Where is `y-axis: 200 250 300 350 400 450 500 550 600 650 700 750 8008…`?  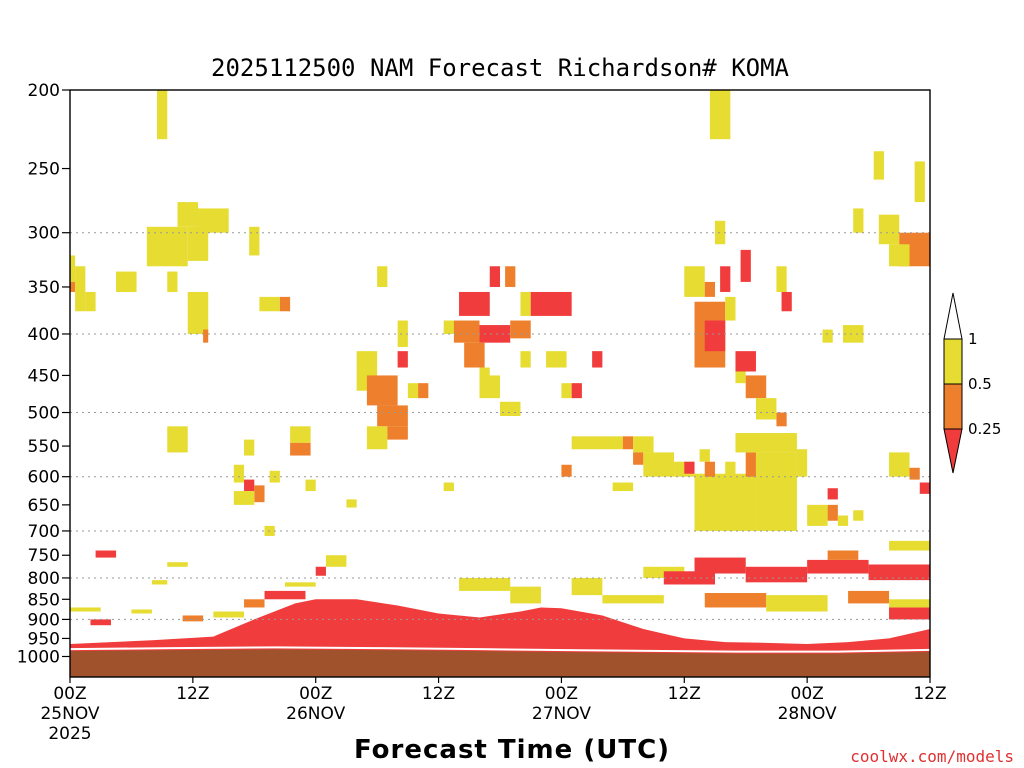
y-axis: 200 250 300 350 400 450 500 550 600 650 700 750 8008… is located at coordinates (43, 374).